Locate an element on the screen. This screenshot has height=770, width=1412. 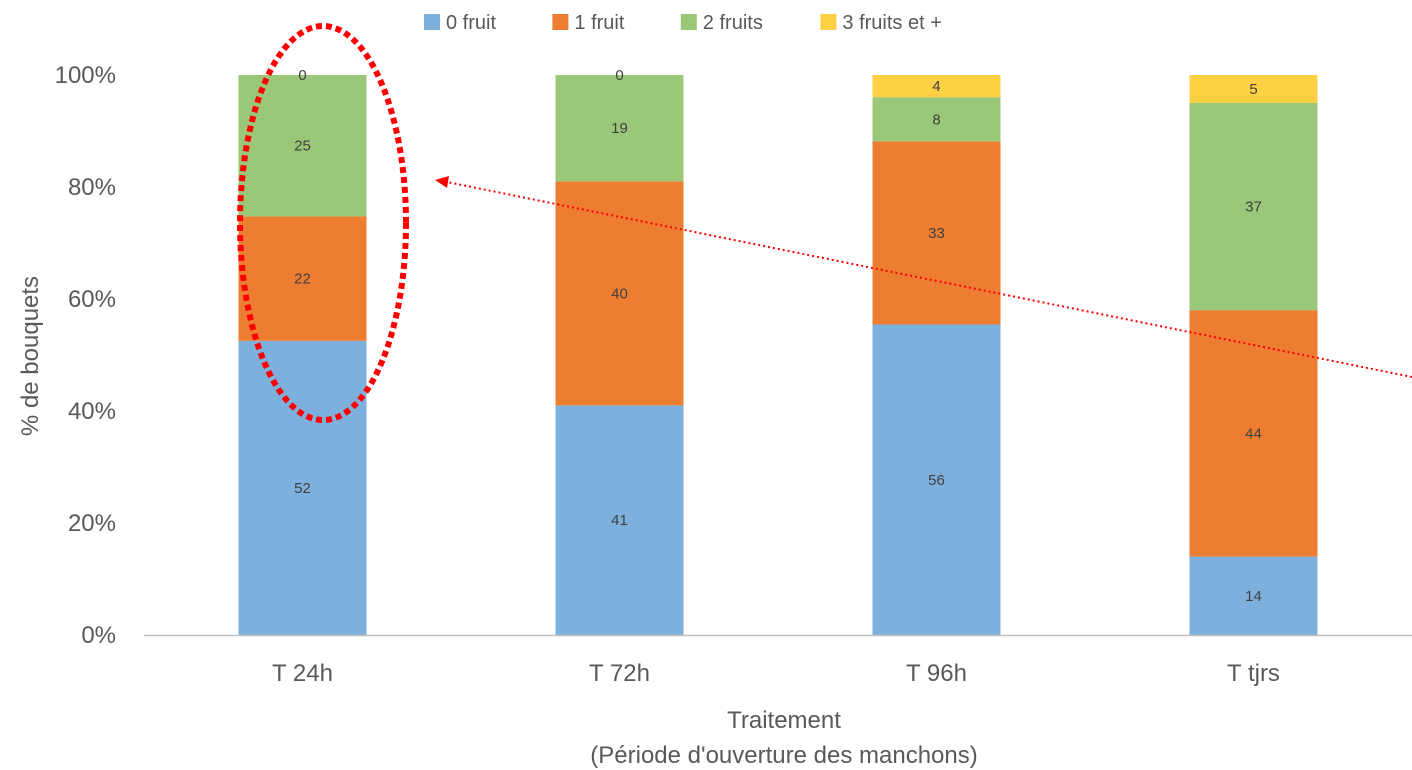
data-label: 14 is located at coordinates (1253, 596).